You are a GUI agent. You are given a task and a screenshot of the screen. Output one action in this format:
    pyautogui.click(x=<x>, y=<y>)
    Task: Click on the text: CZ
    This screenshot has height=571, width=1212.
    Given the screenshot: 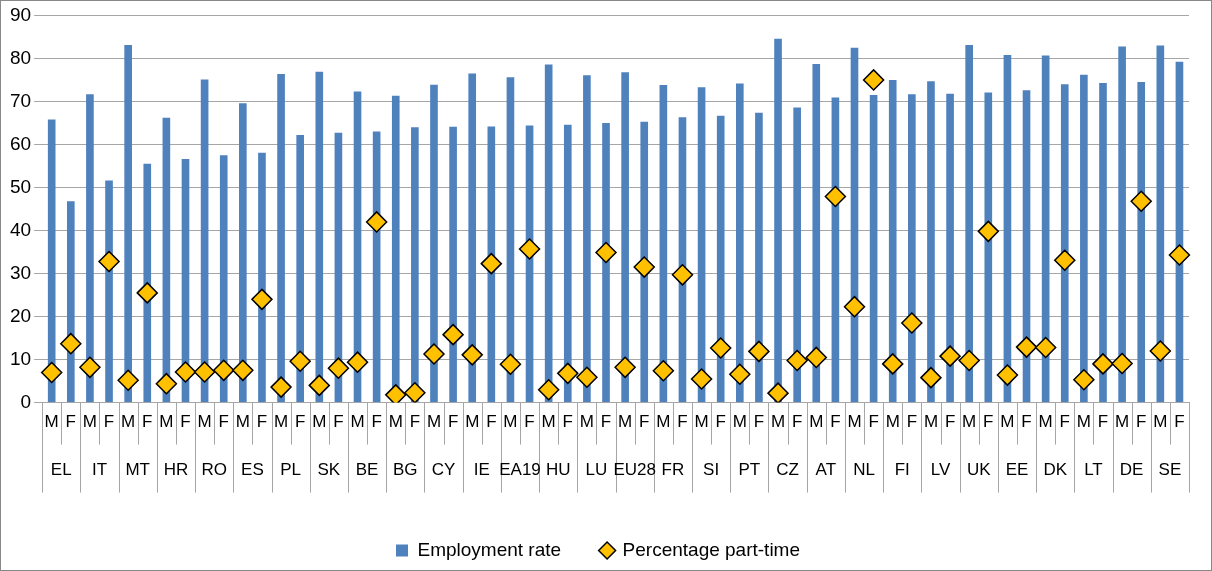 What is the action you would take?
    pyautogui.click(x=787, y=470)
    